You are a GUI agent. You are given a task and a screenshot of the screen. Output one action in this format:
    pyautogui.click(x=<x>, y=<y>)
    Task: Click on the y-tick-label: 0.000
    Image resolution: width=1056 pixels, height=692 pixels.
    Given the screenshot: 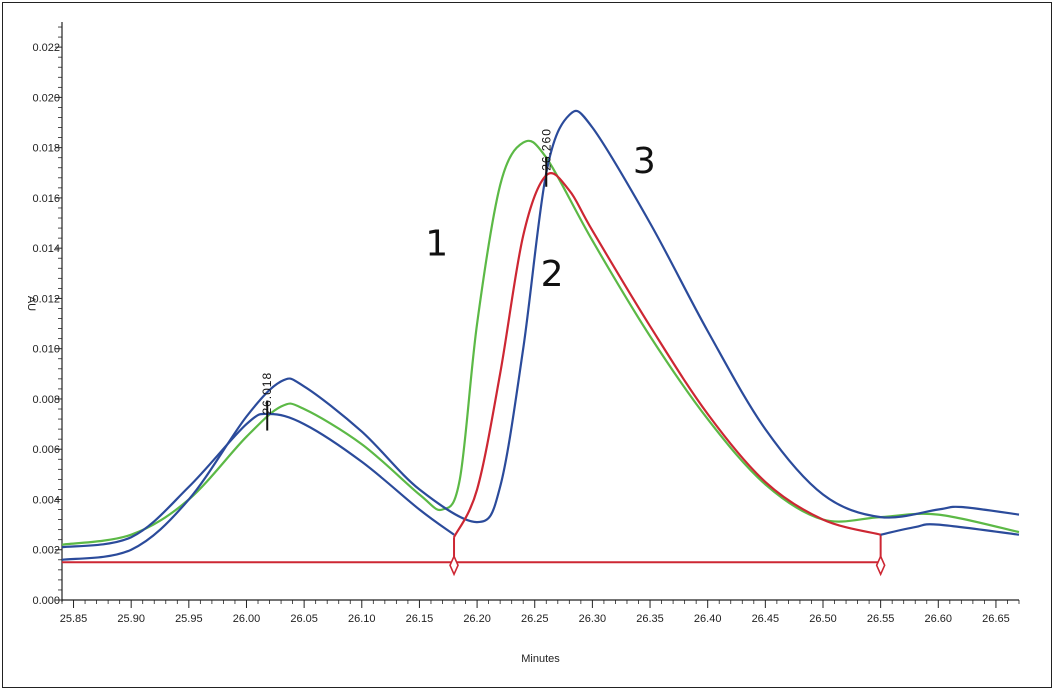 What is the action you would take?
    pyautogui.click(x=46, y=601)
    